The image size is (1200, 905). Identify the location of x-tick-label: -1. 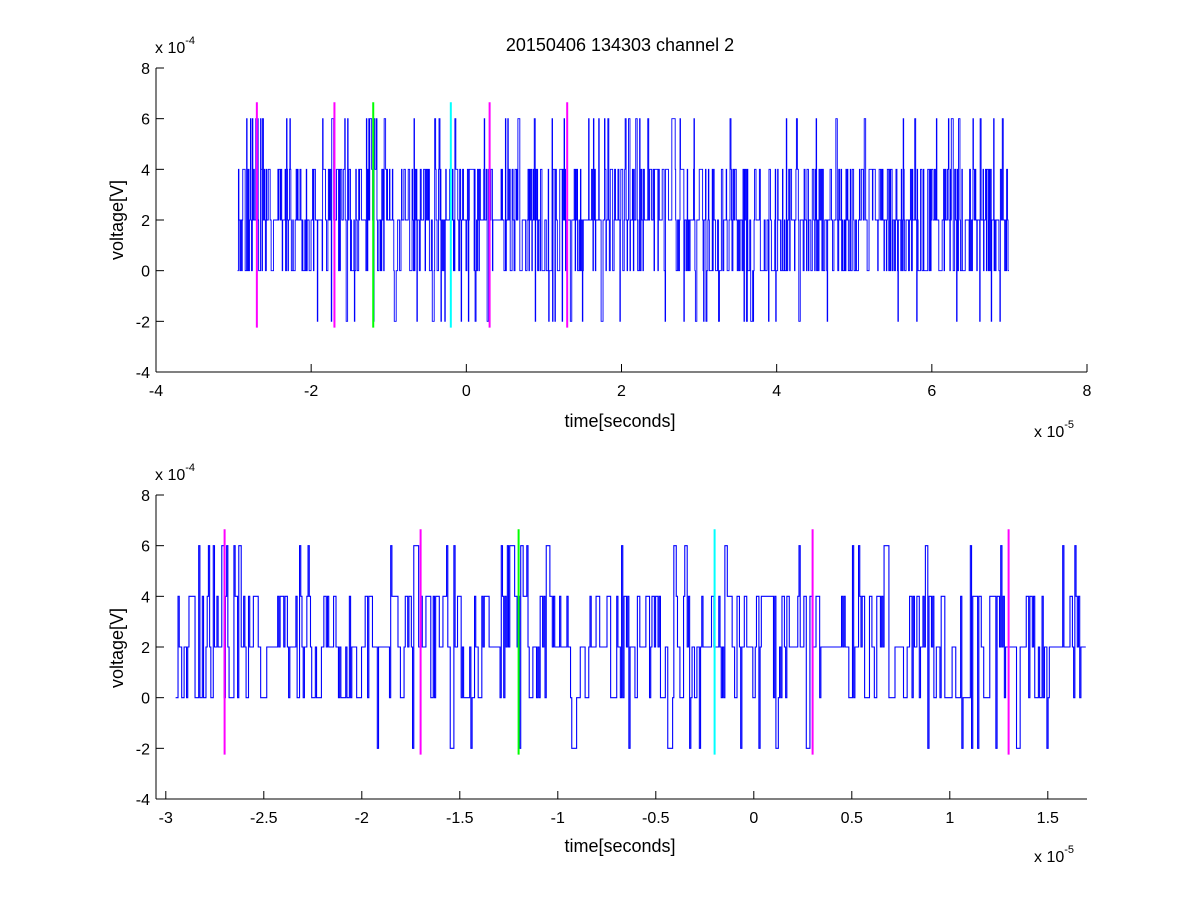
(558, 818).